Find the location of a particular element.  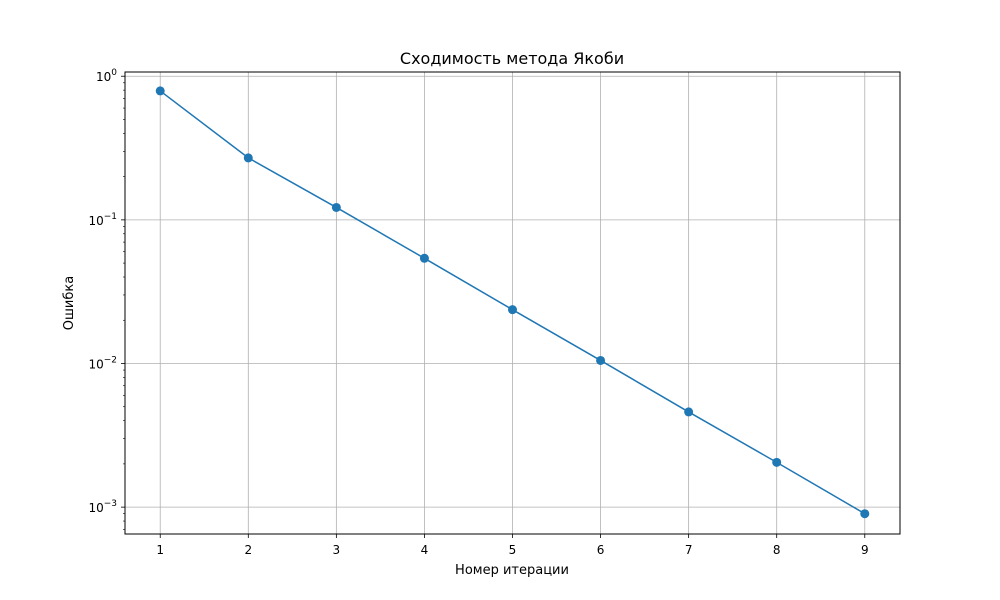

y-tick-label: 10⁻³ is located at coordinates (102, 507).